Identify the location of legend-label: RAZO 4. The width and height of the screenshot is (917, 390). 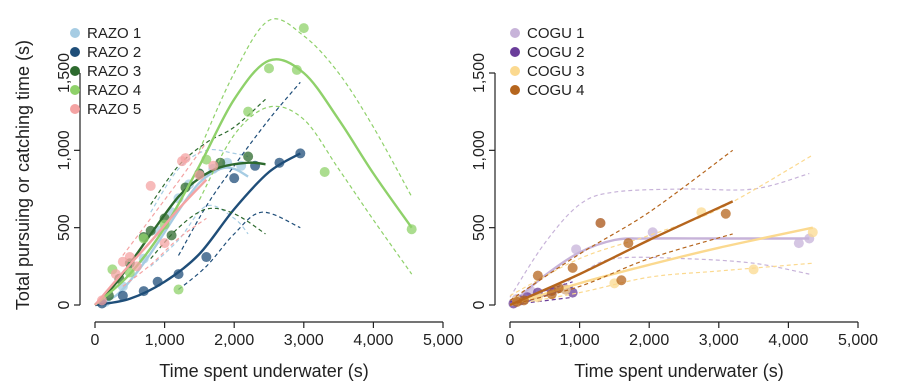
(114, 90).